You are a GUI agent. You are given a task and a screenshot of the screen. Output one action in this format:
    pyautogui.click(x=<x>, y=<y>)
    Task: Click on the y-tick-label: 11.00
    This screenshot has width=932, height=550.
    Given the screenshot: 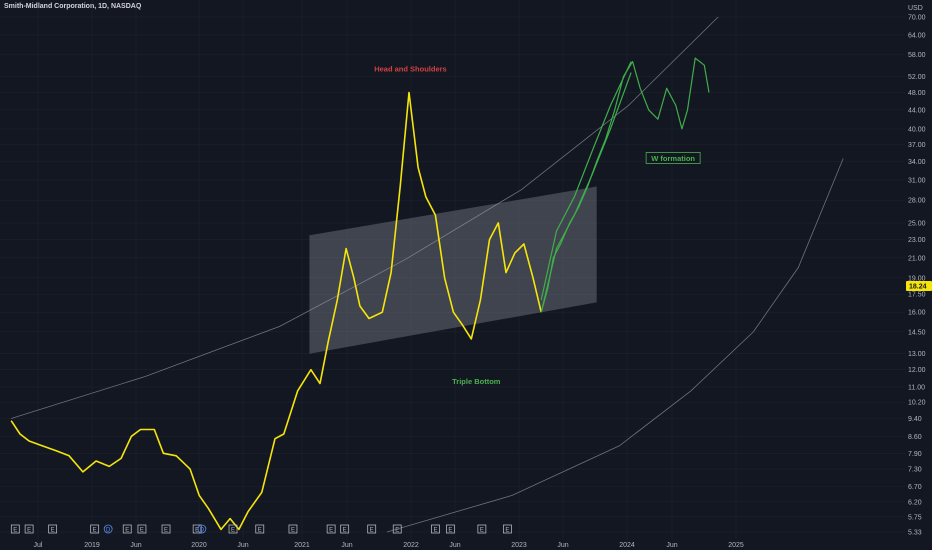 What is the action you would take?
    pyautogui.click(x=916, y=388)
    